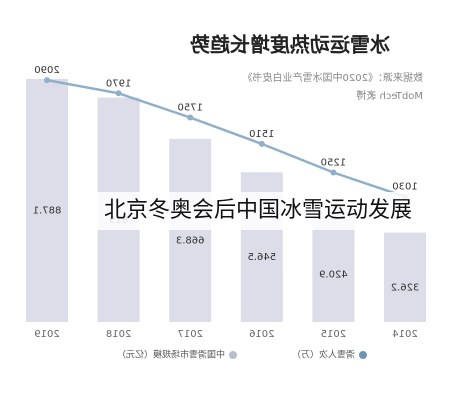 The width and height of the screenshot is (463, 400). I want to click on caption-bg, so click(279, 211).